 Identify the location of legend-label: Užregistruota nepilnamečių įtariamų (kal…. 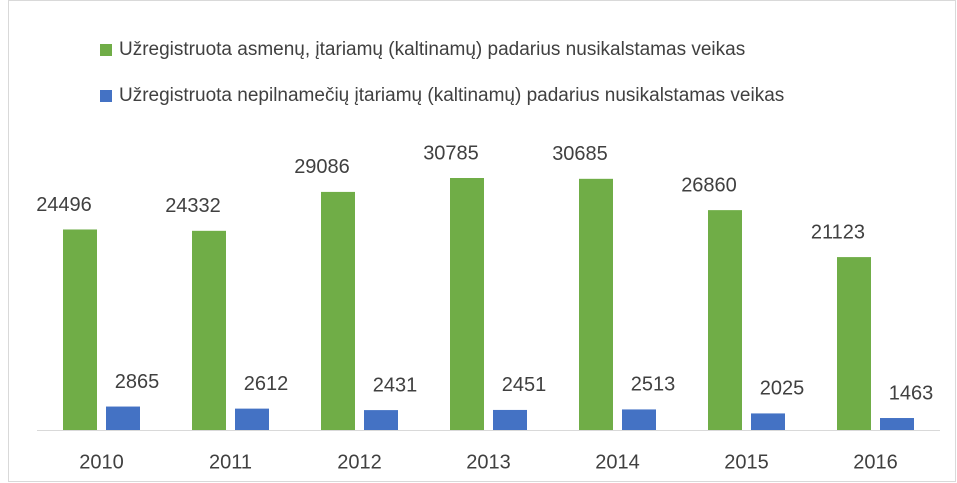
(451, 95).